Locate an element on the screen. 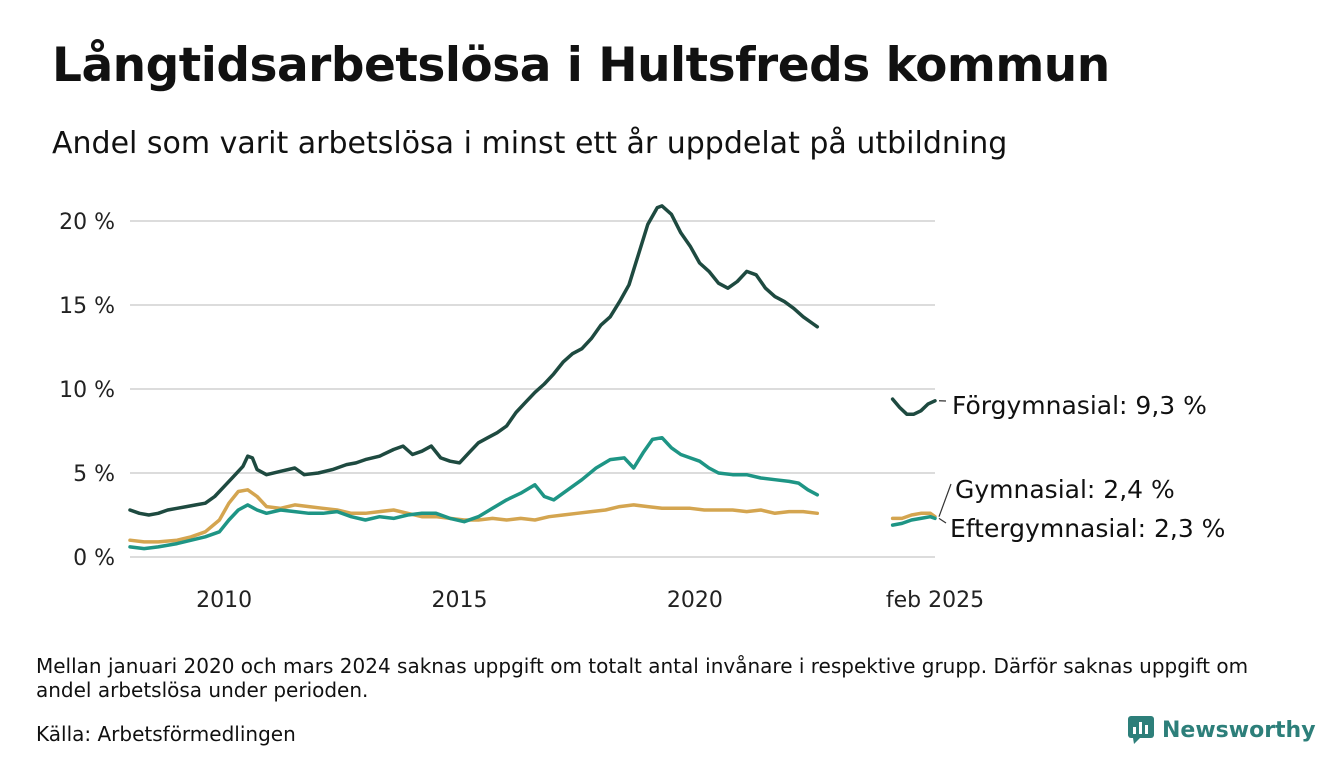 The width and height of the screenshot is (1340, 780). chart-title: Långtidsarbetslösa i Hultsfreds kommun is located at coordinates (581, 65).